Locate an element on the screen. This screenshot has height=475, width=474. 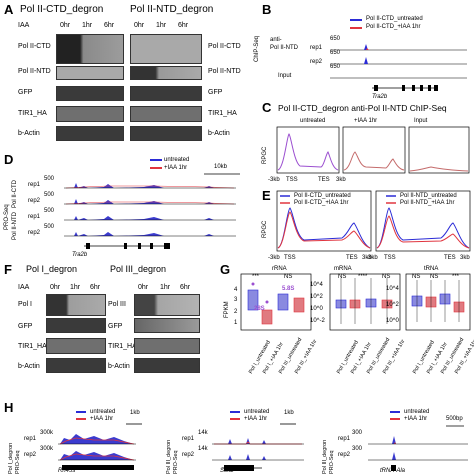
panel-g-sig-m1: NS is located at coordinates (342, 277).